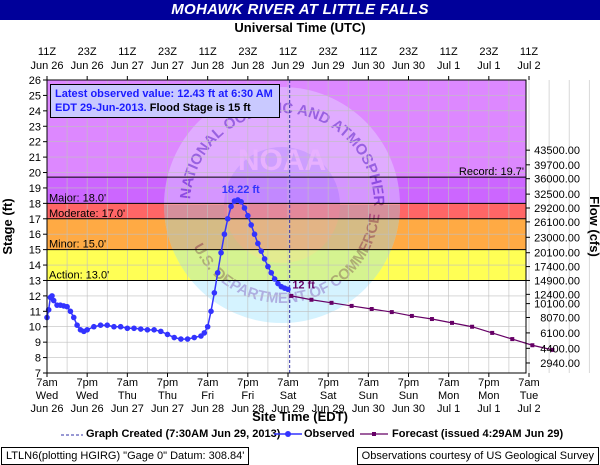 The width and height of the screenshot is (600, 465). What do you see at coordinates (560, 364) in the screenshot?
I see `flow-tick-label: 2940.00` at bounding box center [560, 364].